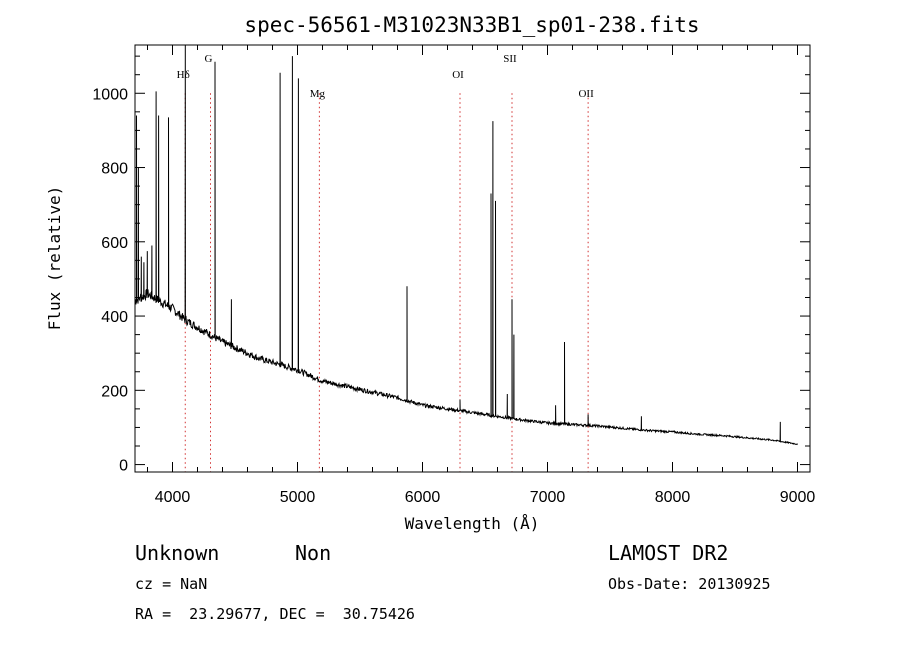  What do you see at coordinates (798, 497) in the screenshot?
I see `x-tick-label-5: 9000` at bounding box center [798, 497].